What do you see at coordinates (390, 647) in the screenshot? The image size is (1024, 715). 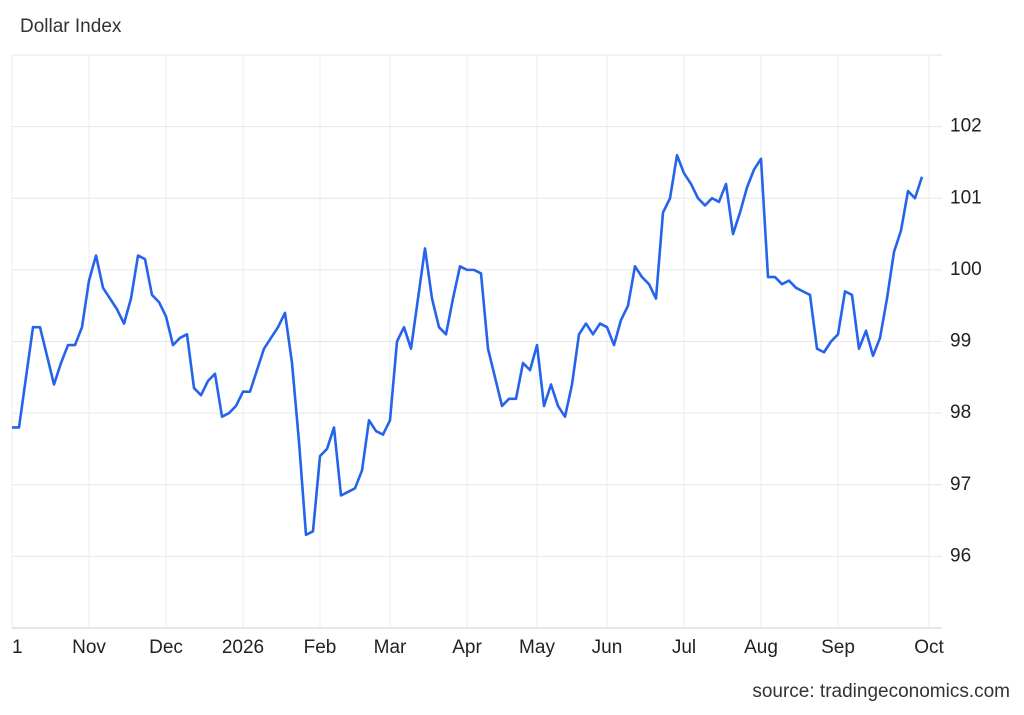 I see `x-tick-label: Mar` at bounding box center [390, 647].